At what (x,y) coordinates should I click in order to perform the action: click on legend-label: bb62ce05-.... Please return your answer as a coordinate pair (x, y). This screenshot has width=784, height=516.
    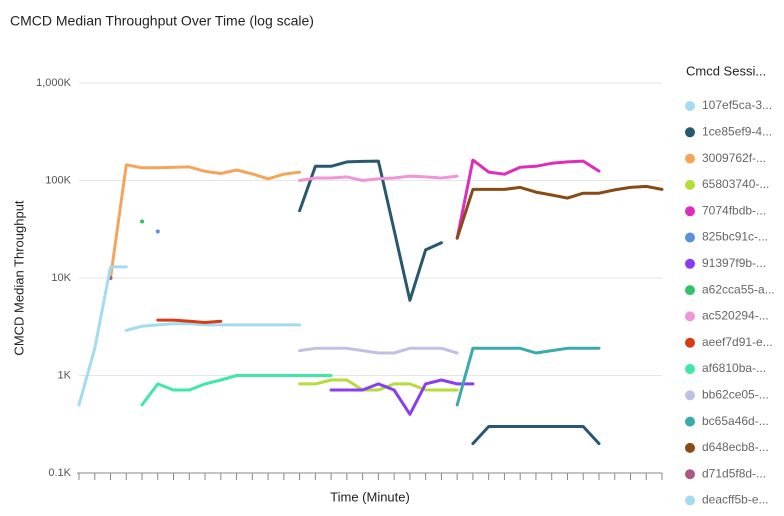
    Looking at the image, I should click on (735, 394).